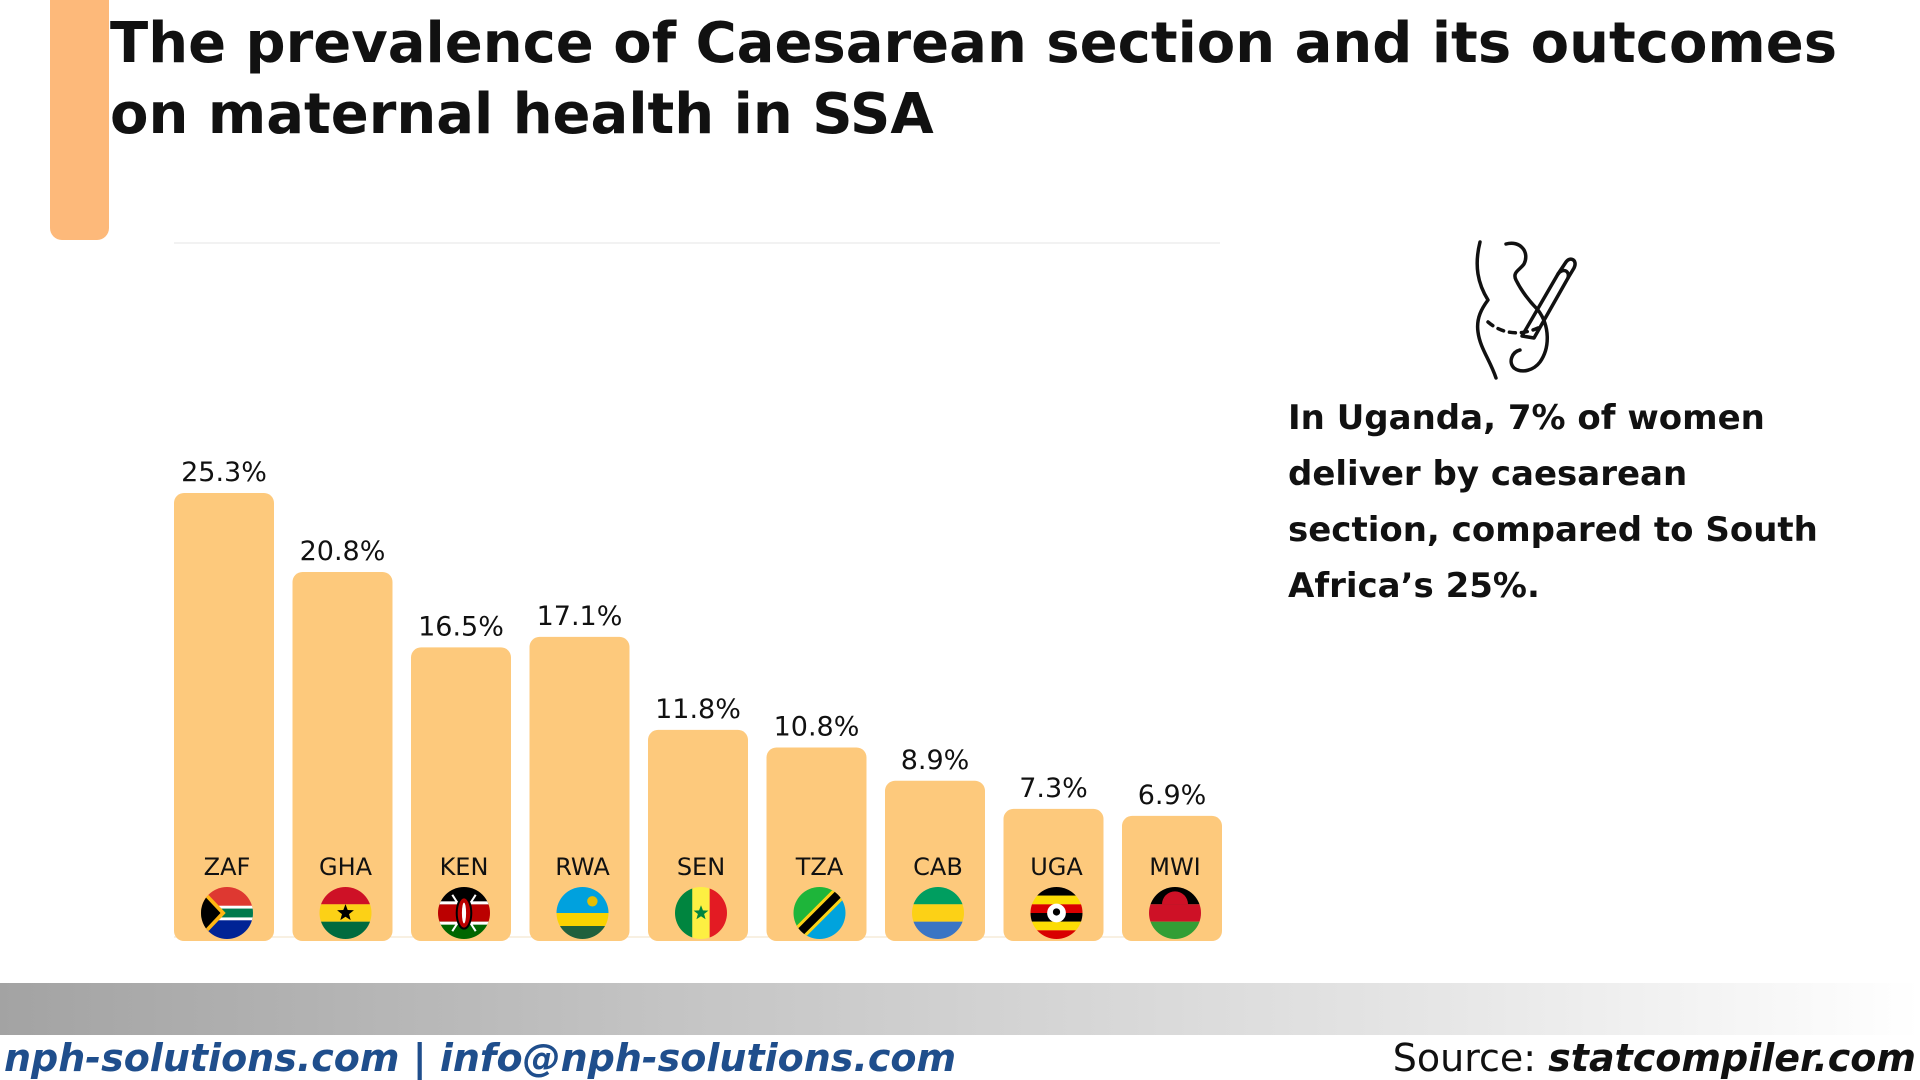 This screenshot has width=1920, height=1080. Describe the element at coordinates (346, 867) in the screenshot. I see `bar-category-label: GHA` at that location.